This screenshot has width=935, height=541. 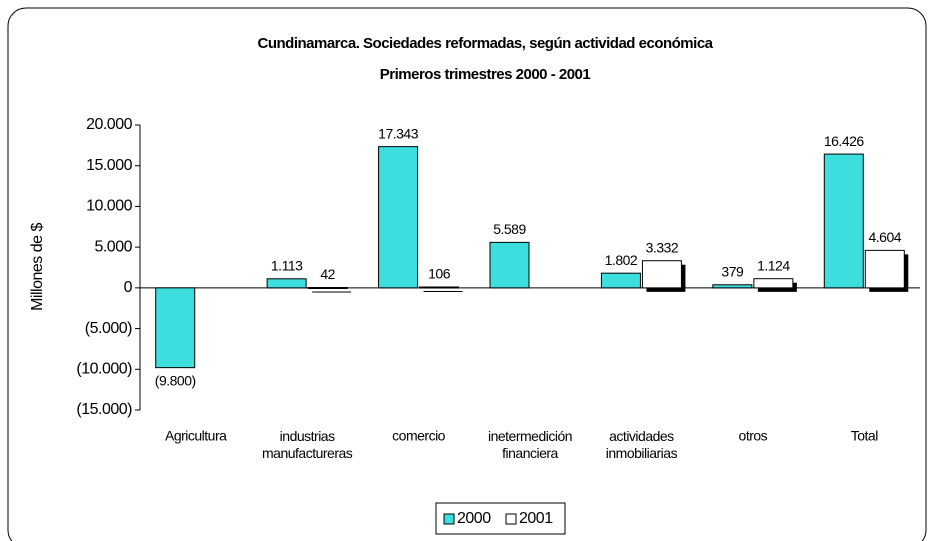 I want to click on y-tick-label: 10.000, so click(x=109, y=206).